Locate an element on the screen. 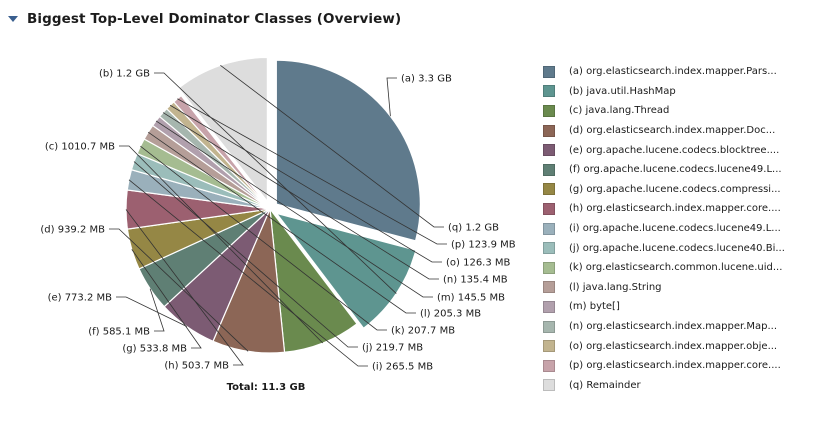  leader-line-n is located at coordinates (300, 196).